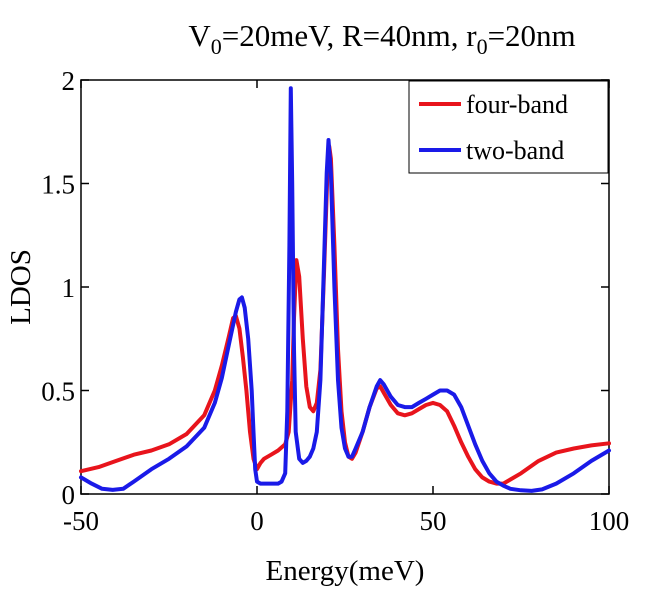 This screenshot has width=645, height=598. I want to click on x-tick-label-1: 0, so click(257, 521).